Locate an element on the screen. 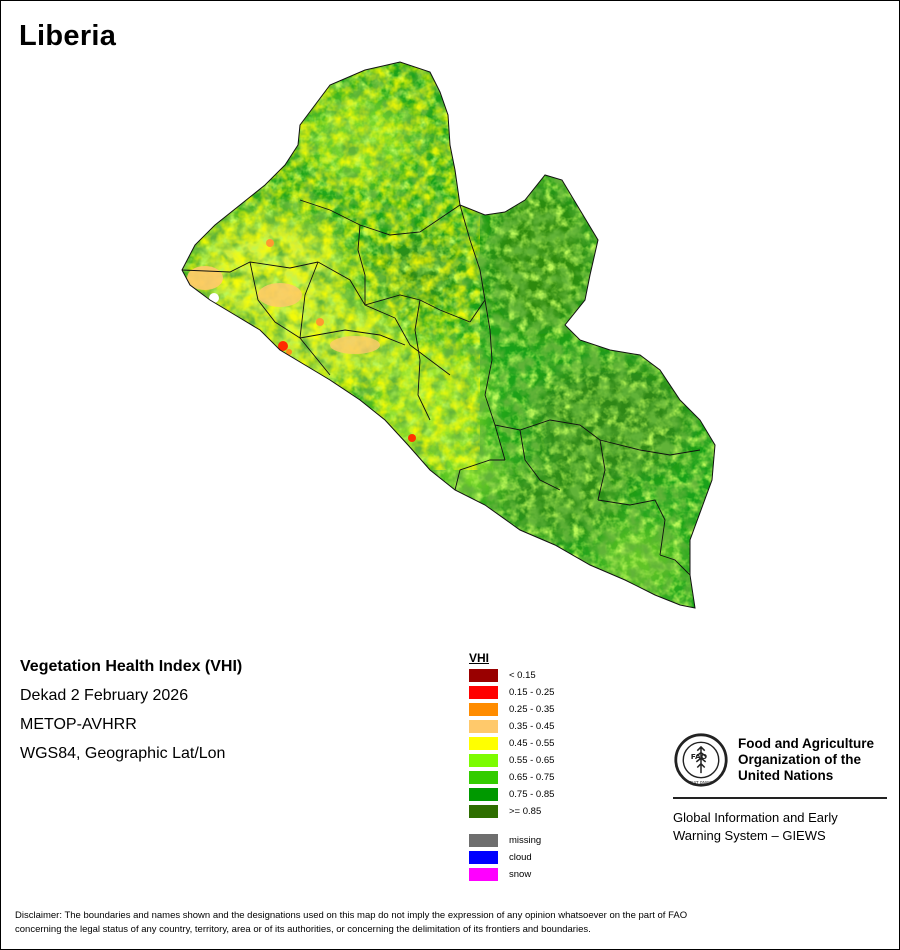 The height and width of the screenshot is (950, 900). legend-class-label: 0.45 - 0.55 is located at coordinates (532, 743).